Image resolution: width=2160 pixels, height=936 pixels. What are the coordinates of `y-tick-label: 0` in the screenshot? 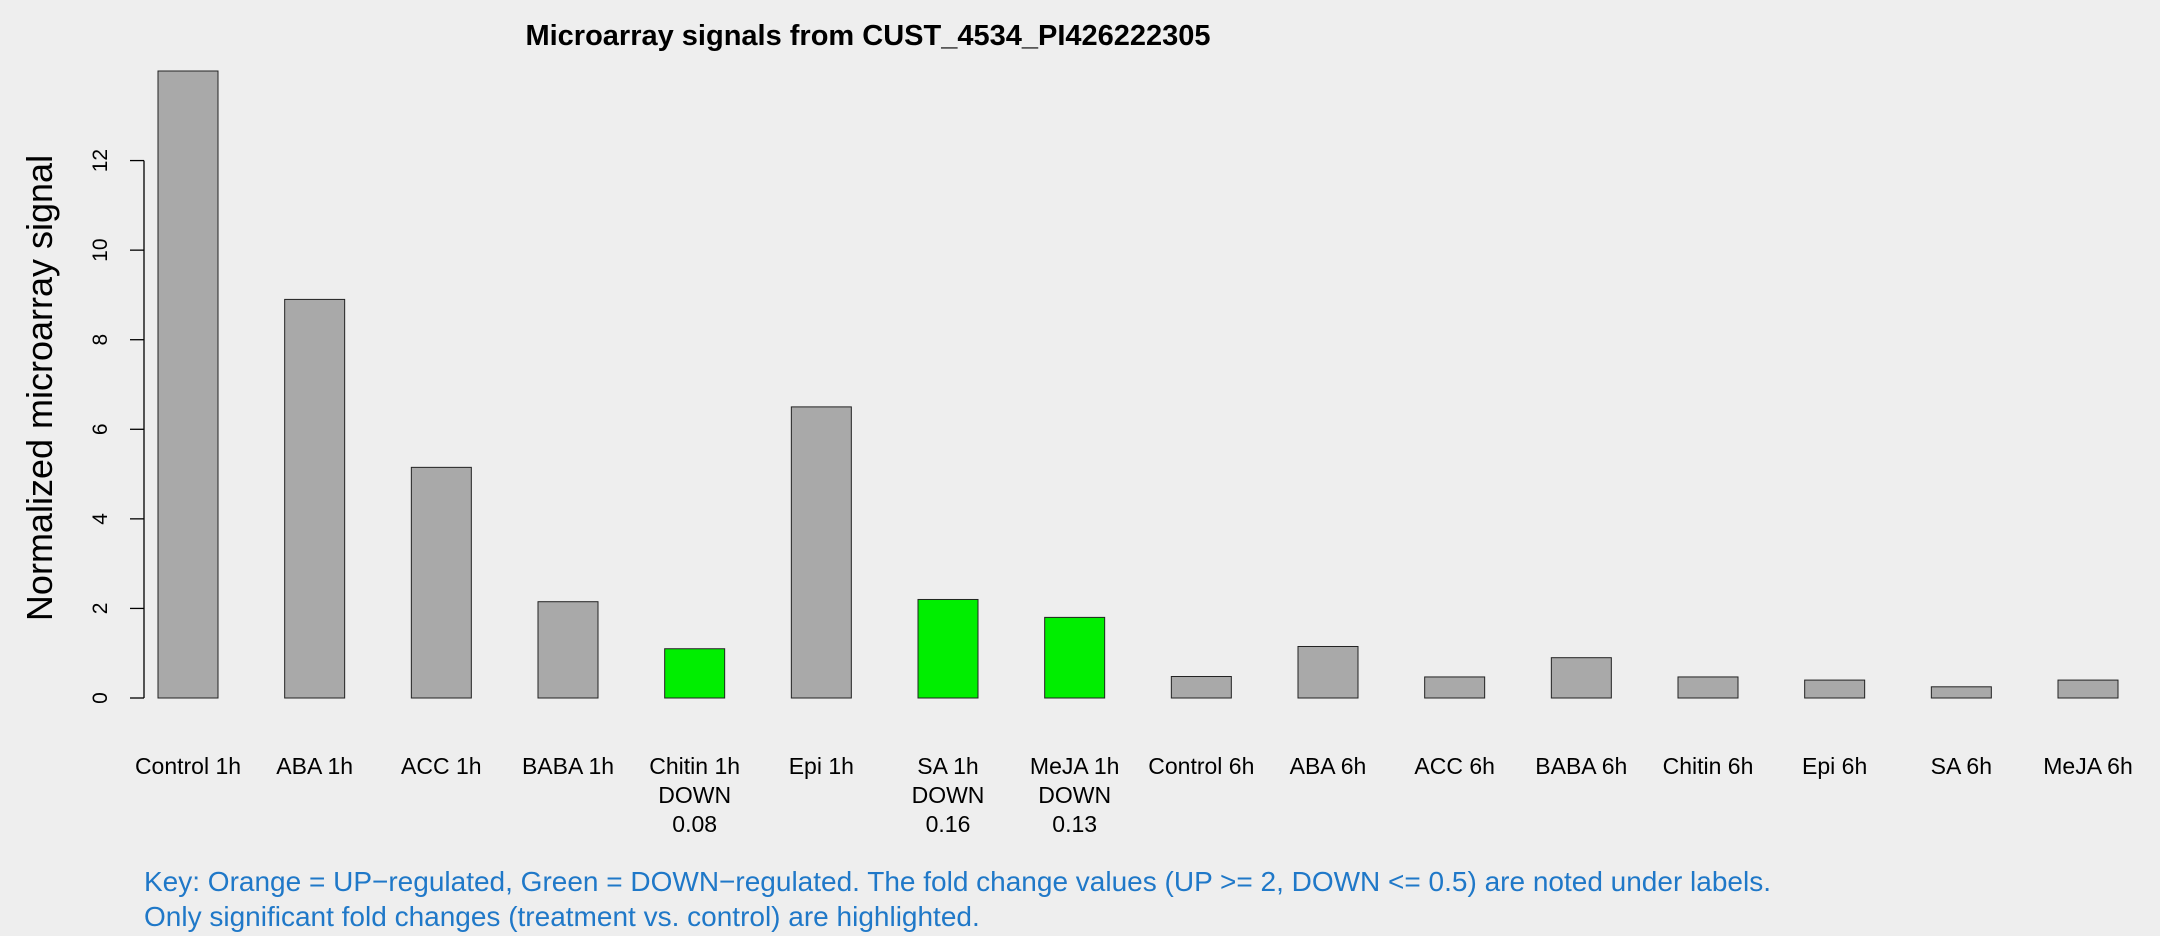 It's located at (100, 698).